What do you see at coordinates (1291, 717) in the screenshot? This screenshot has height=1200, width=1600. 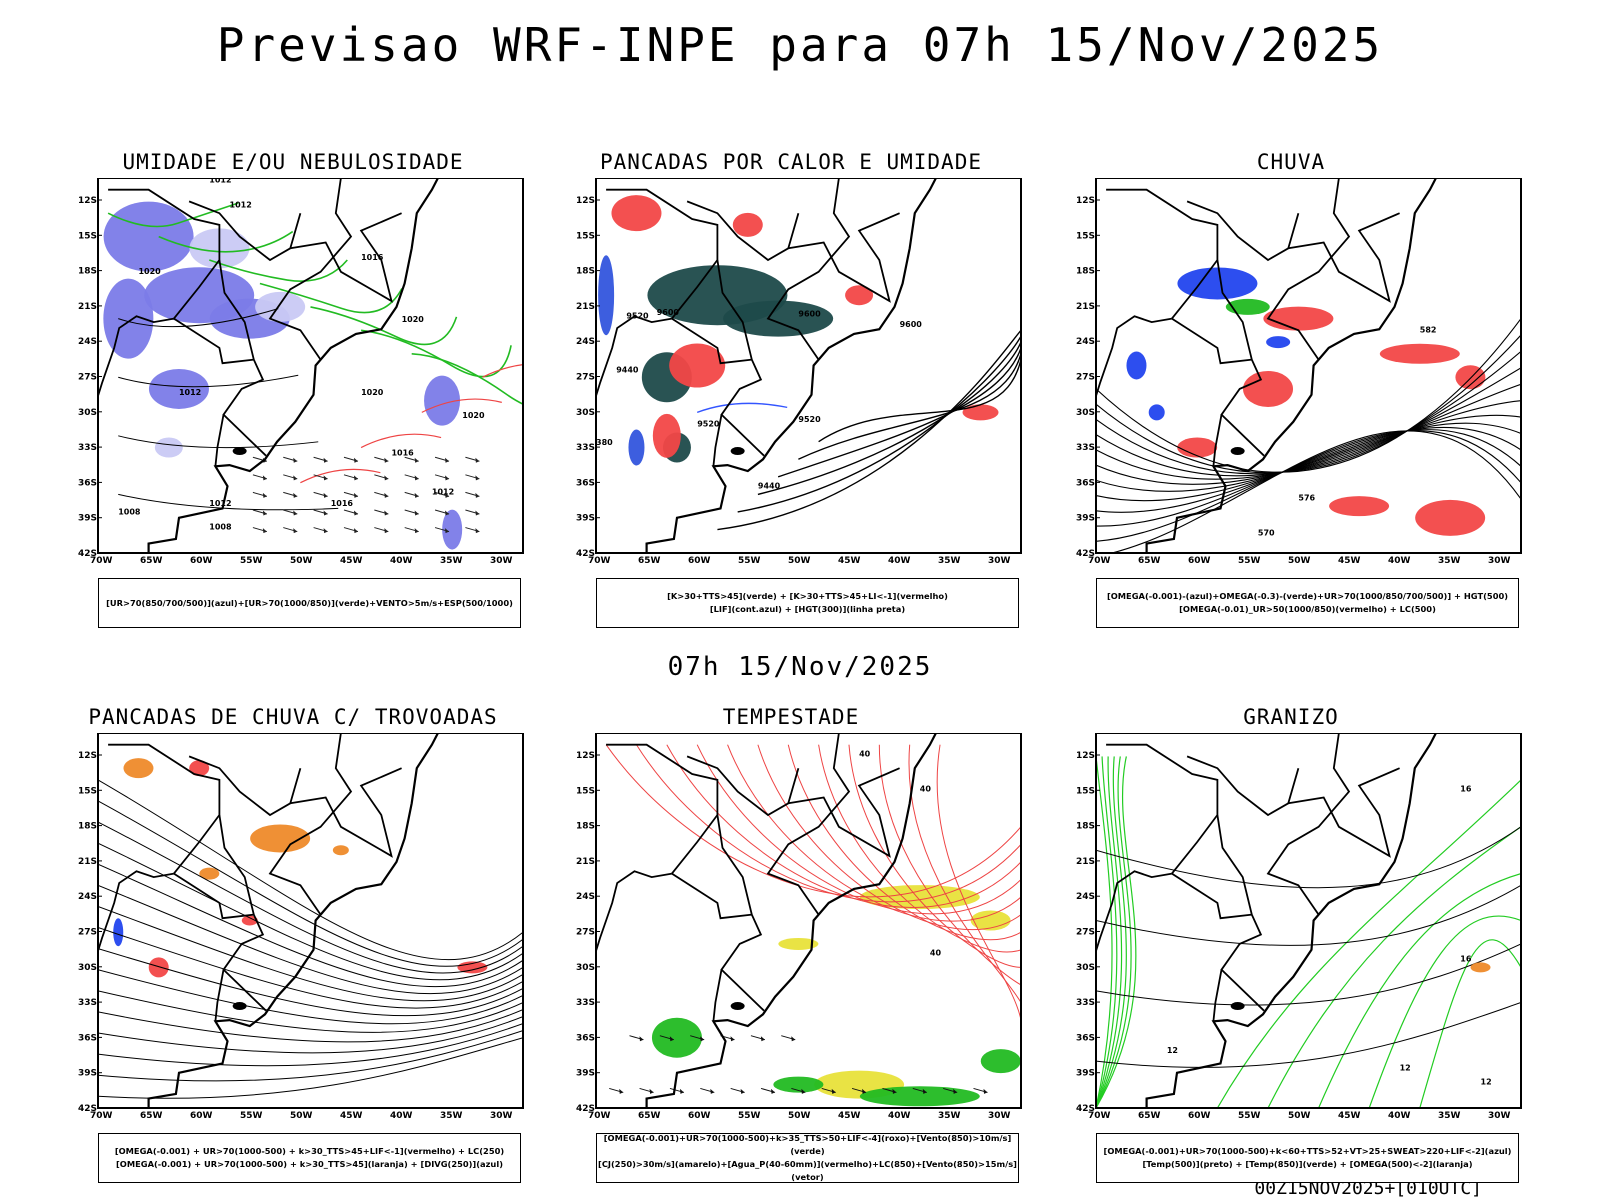 I see `panel-title: GRANIZO` at bounding box center [1291, 717].